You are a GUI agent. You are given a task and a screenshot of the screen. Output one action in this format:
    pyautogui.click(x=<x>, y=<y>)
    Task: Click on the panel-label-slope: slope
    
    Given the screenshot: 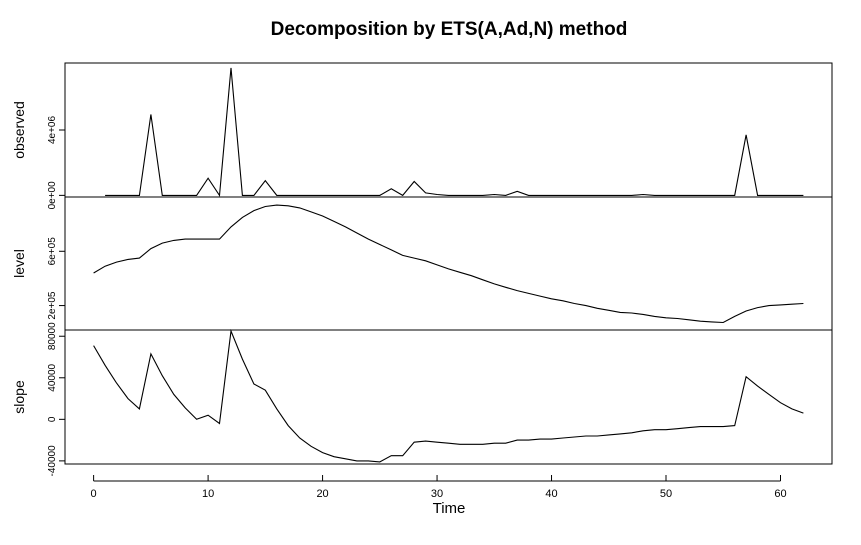 What is the action you would take?
    pyautogui.click(x=19, y=397)
    